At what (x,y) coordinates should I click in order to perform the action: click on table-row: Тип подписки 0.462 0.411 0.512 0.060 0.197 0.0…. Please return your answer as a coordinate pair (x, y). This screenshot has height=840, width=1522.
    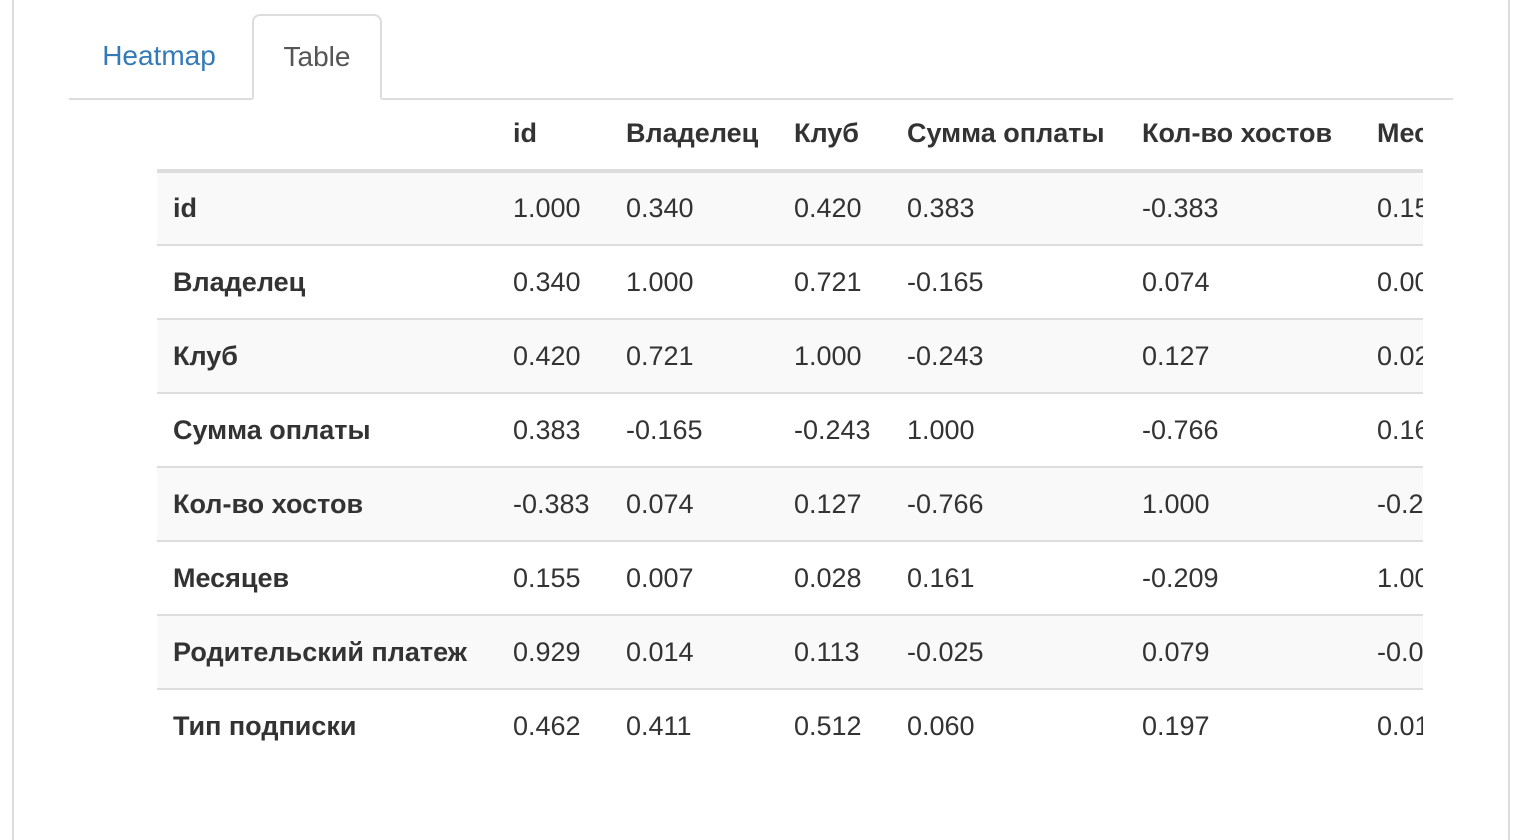
    Looking at the image, I should click on (790, 725).